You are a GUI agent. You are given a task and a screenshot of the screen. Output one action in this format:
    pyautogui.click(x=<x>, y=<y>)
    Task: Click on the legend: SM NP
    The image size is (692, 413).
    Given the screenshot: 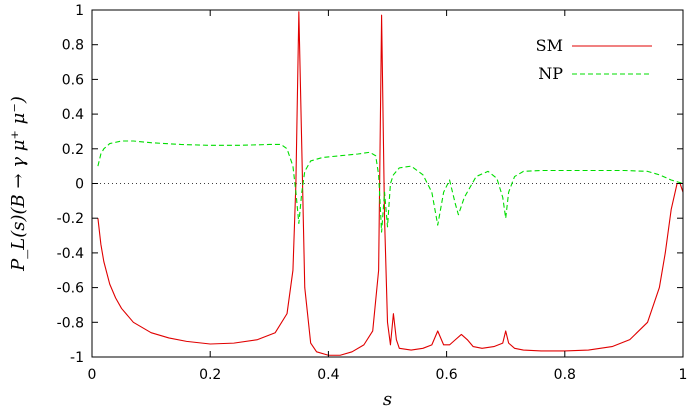 What is the action you would take?
    pyautogui.click(x=594, y=59)
    